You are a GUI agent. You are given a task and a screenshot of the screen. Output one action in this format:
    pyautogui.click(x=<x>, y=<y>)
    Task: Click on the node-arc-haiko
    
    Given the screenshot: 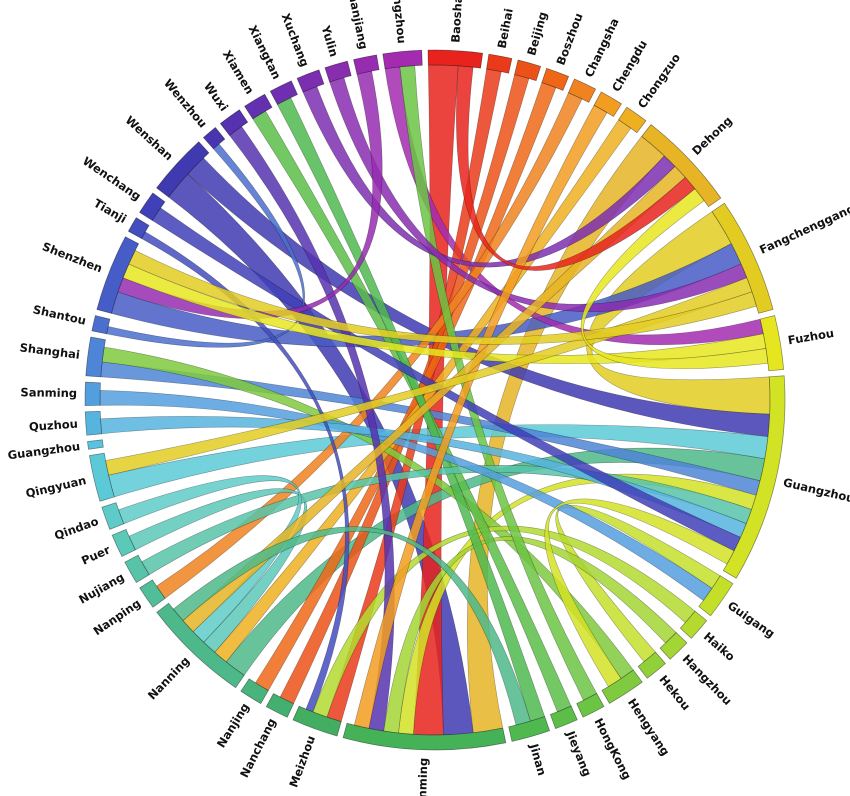 What is the action you would take?
    pyautogui.click(x=693, y=624)
    